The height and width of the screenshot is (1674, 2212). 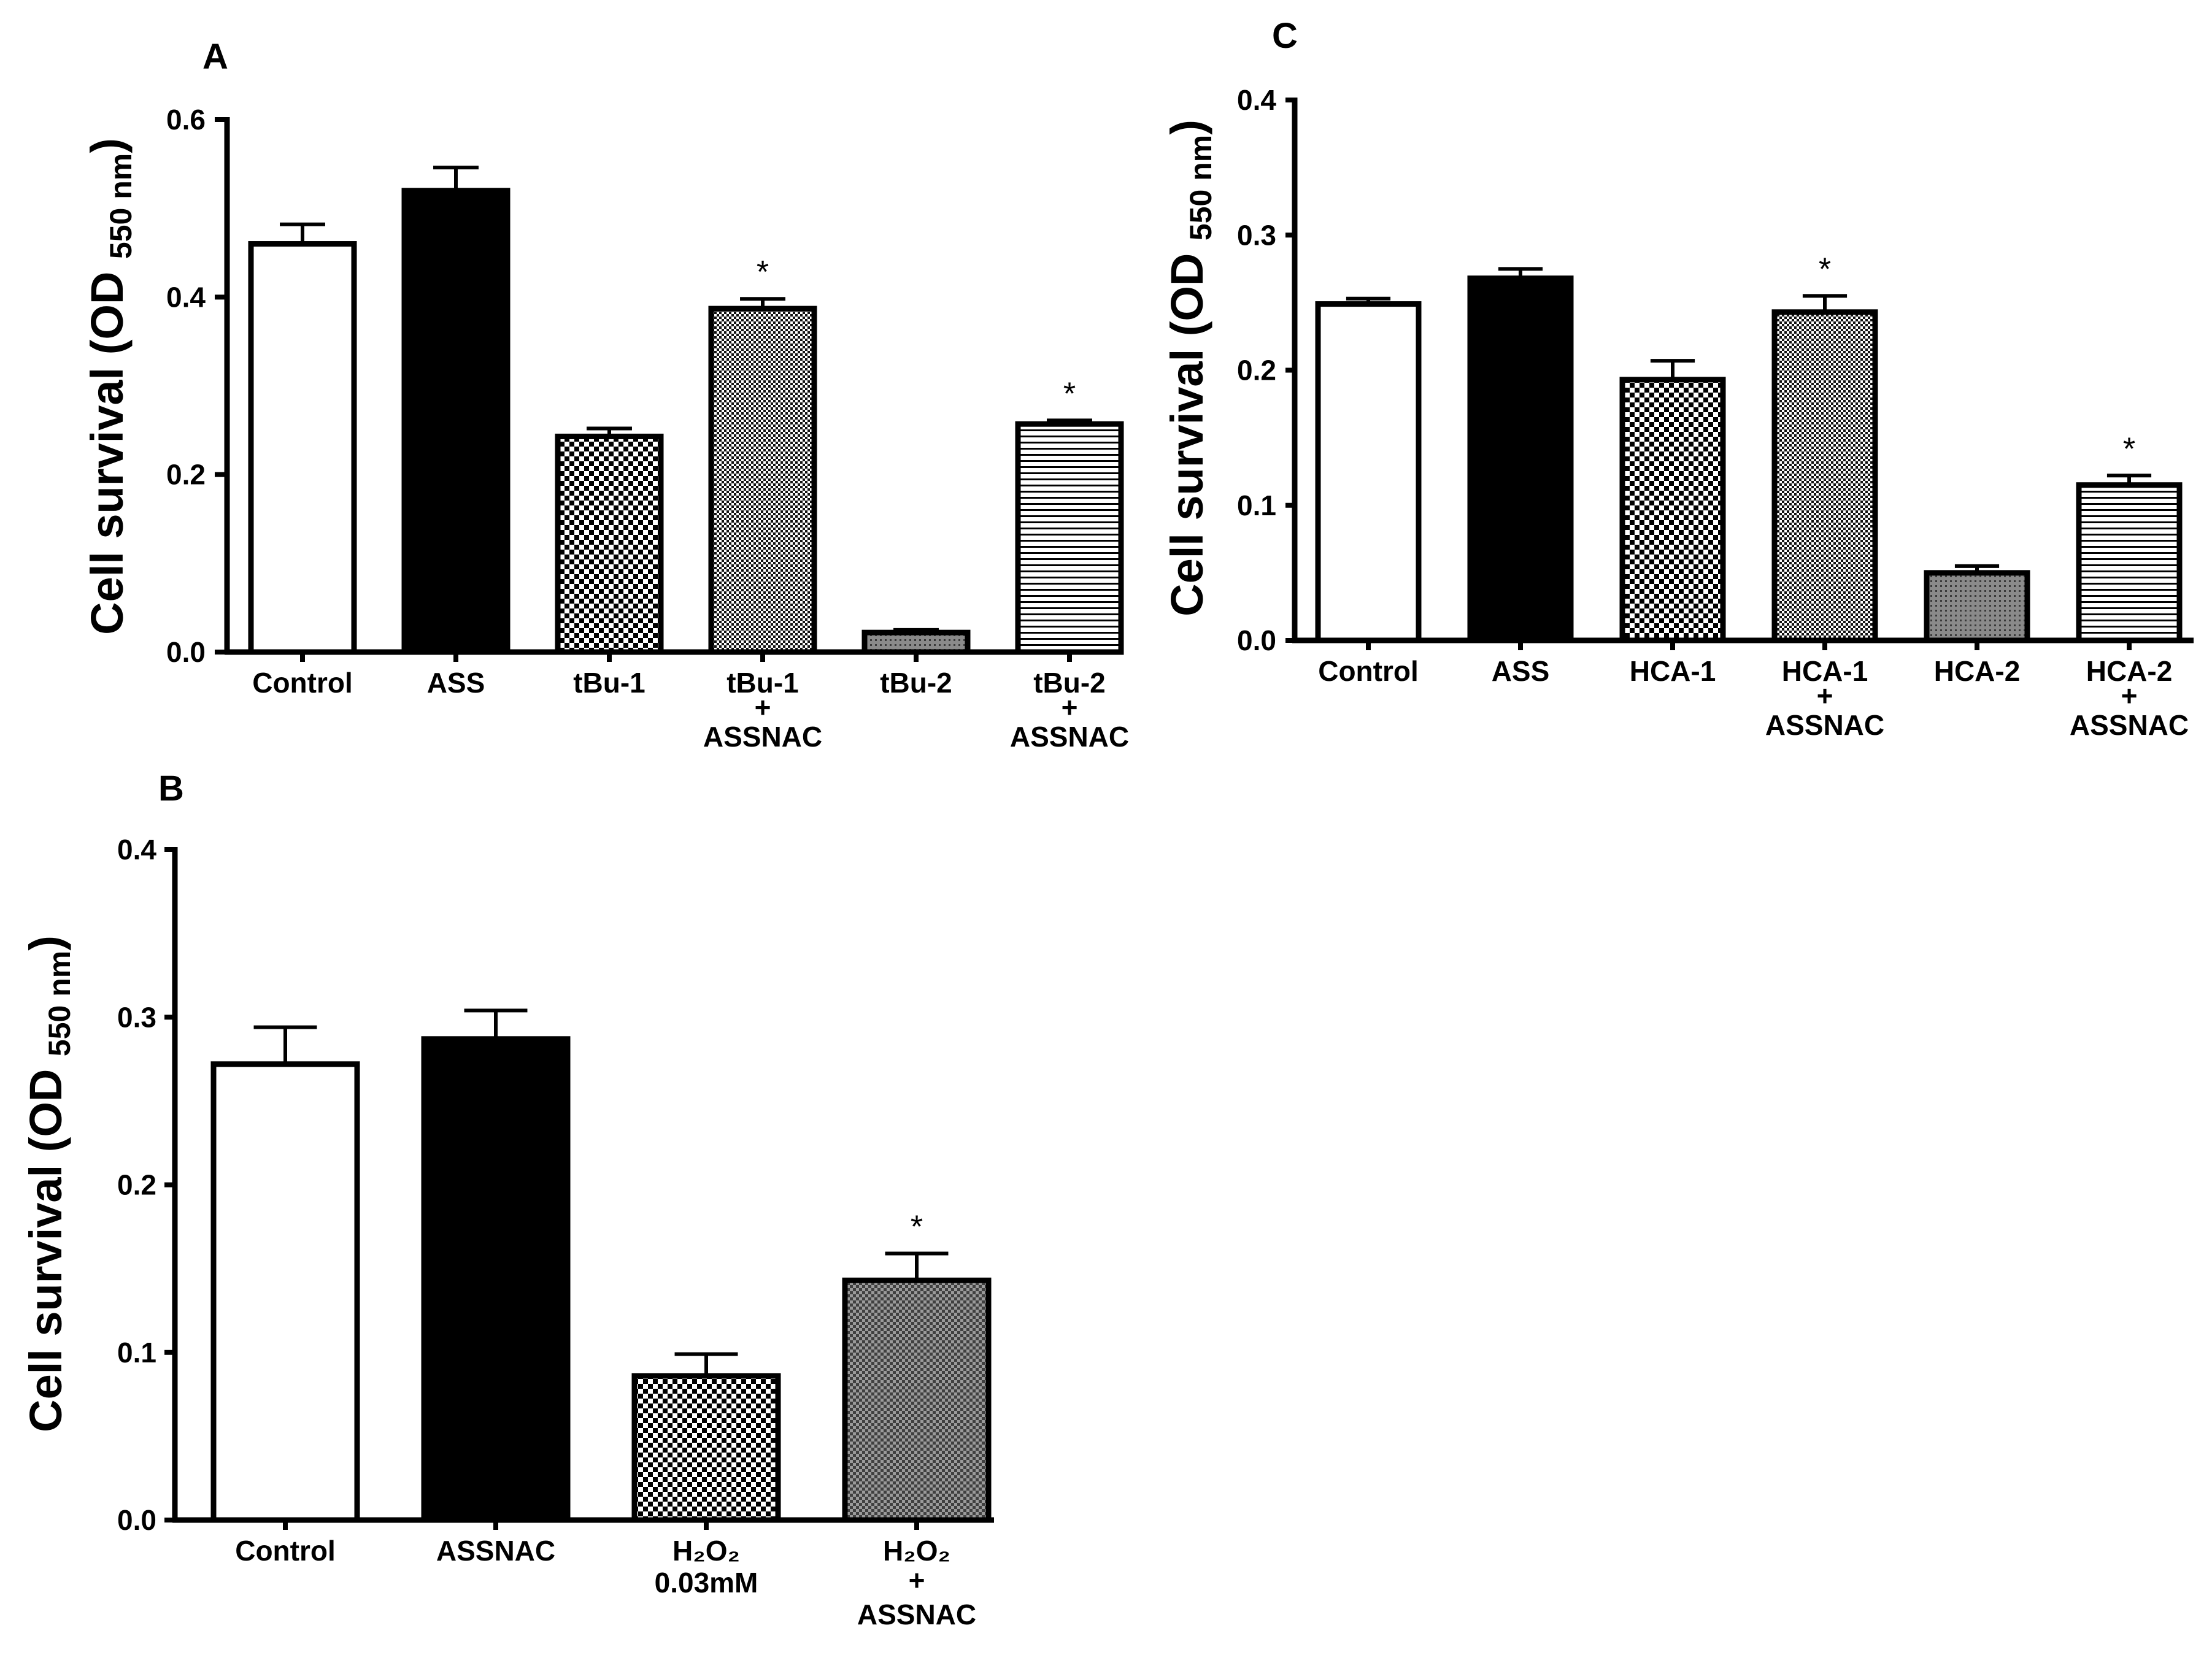 What do you see at coordinates (1285, 36) in the screenshot?
I see `panel-label: C` at bounding box center [1285, 36].